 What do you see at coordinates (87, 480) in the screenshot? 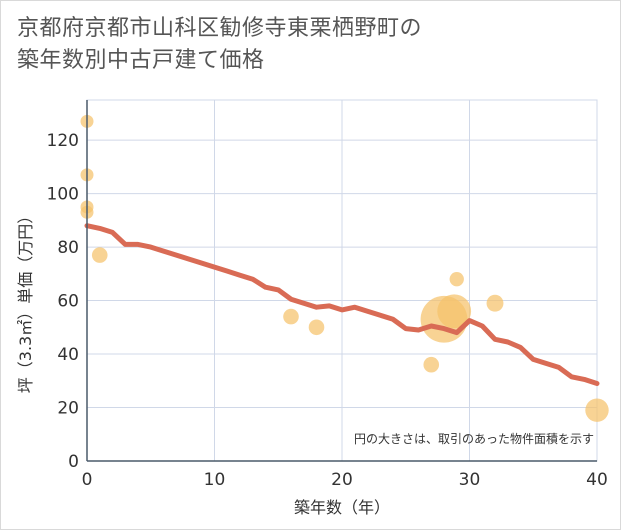
I see `x-tick-label: 0` at bounding box center [87, 480].